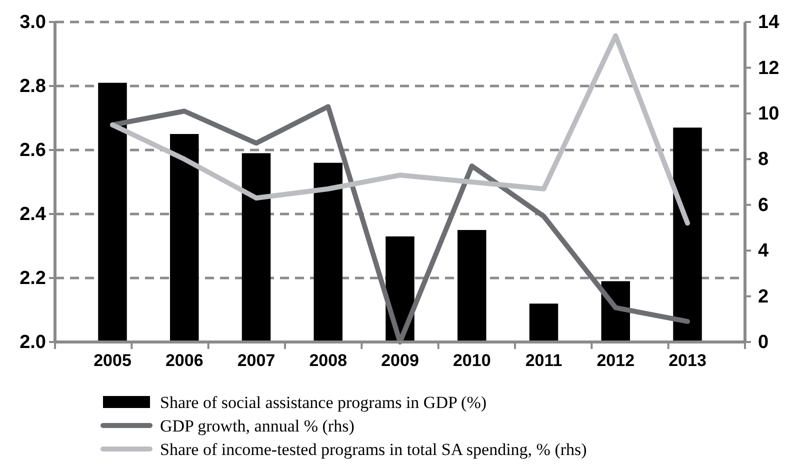 Image resolution: width=792 pixels, height=464 pixels. I want to click on y-tick-label: 2.0, so click(33, 343).